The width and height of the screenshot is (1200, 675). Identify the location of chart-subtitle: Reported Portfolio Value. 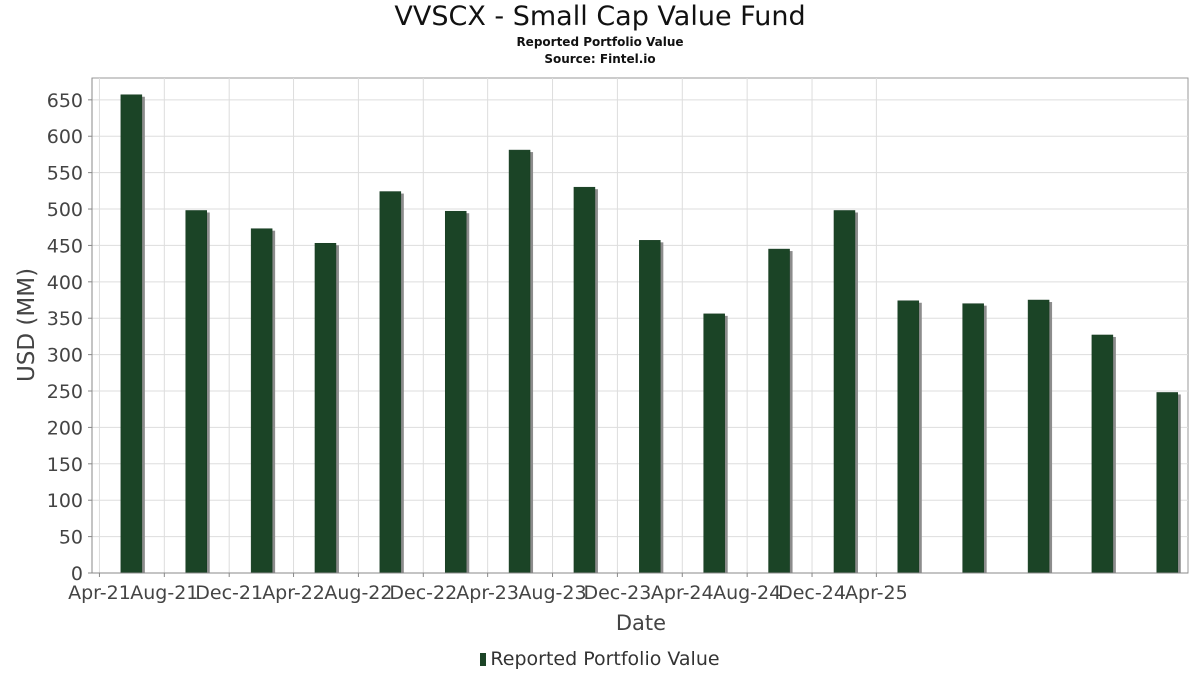
(600, 42).